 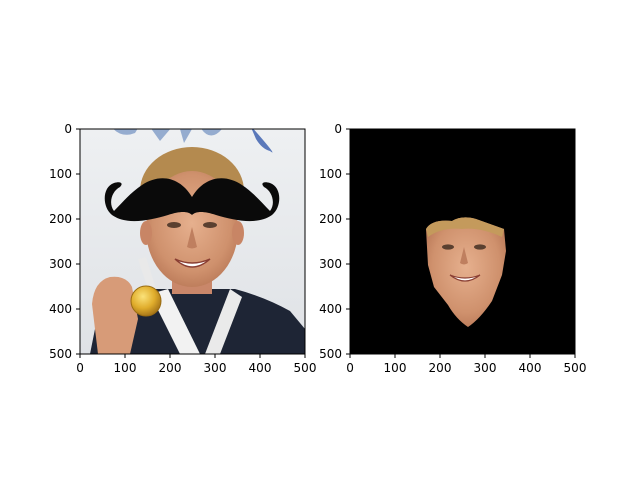 What do you see at coordinates (68, 129) in the screenshot?
I see `left-y-tick-label: 0` at bounding box center [68, 129].